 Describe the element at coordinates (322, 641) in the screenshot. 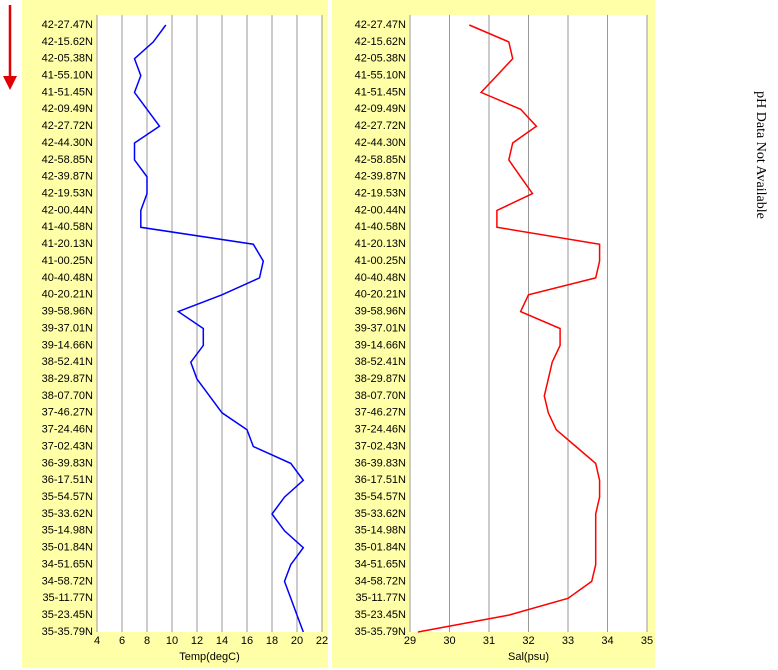

I see `x-tick-label: 22` at that location.